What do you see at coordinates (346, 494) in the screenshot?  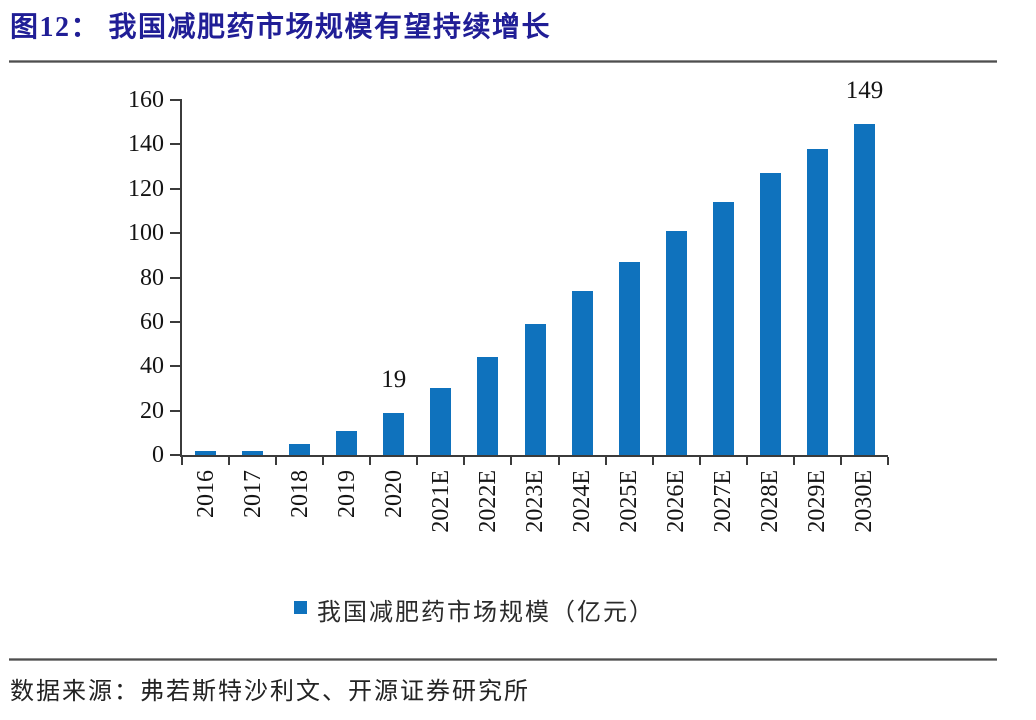 I see `x-label-2019: 2019` at bounding box center [346, 494].